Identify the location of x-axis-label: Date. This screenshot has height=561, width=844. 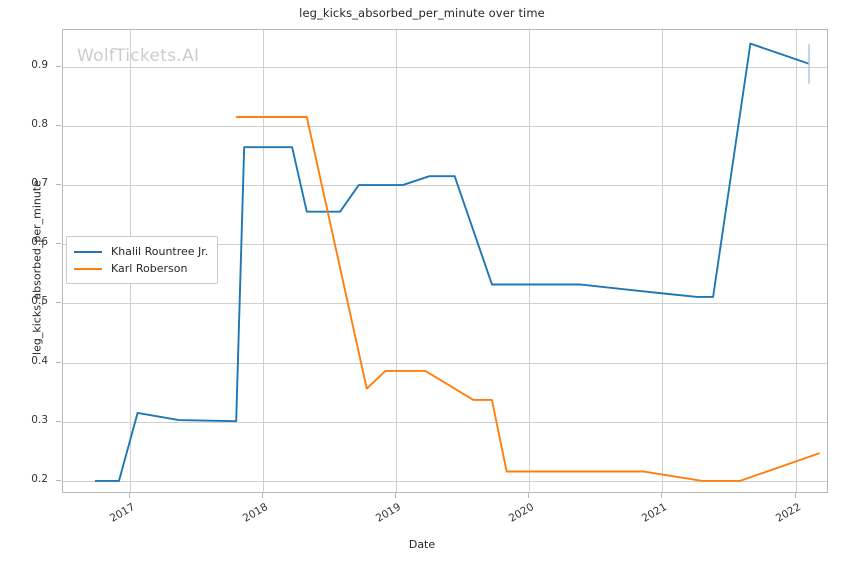
(422, 544).